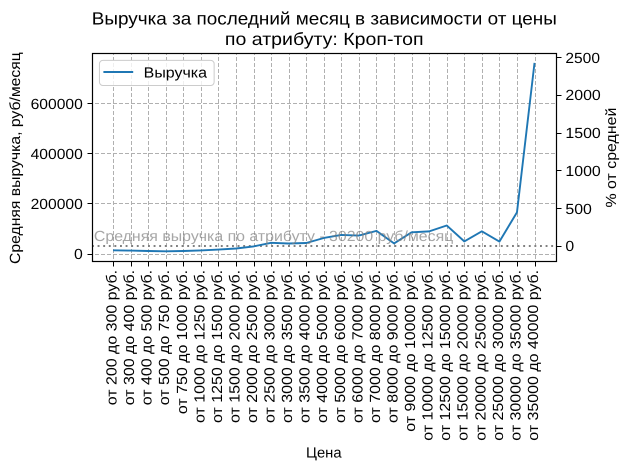 The image size is (629, 470). Describe the element at coordinates (446, 355) in the screenshot. I see `svg-text: от 12500 до 15000 руб.` at that location.